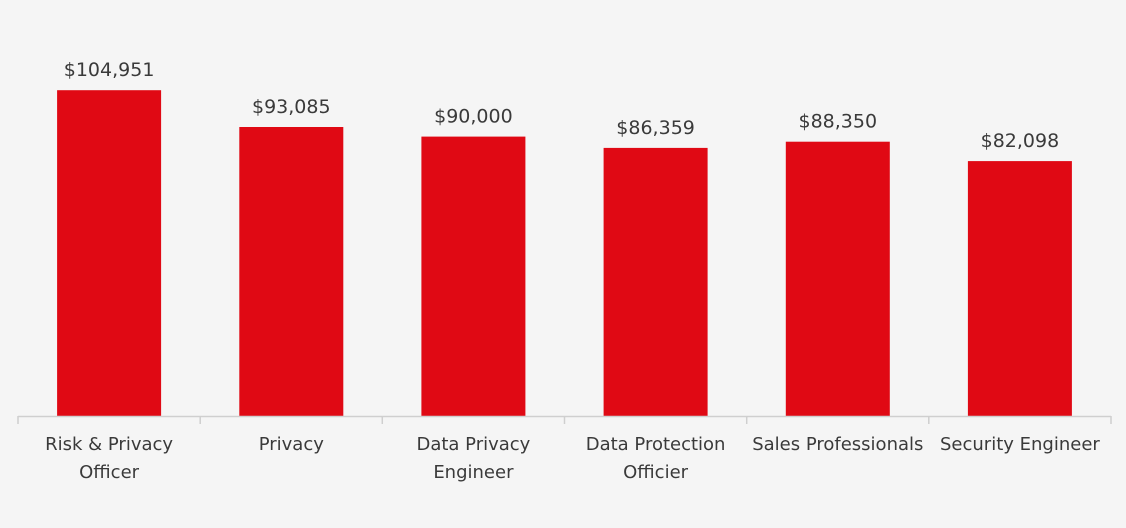  What do you see at coordinates (838, 122) in the screenshot?
I see `value-label-4: $88,350` at bounding box center [838, 122].